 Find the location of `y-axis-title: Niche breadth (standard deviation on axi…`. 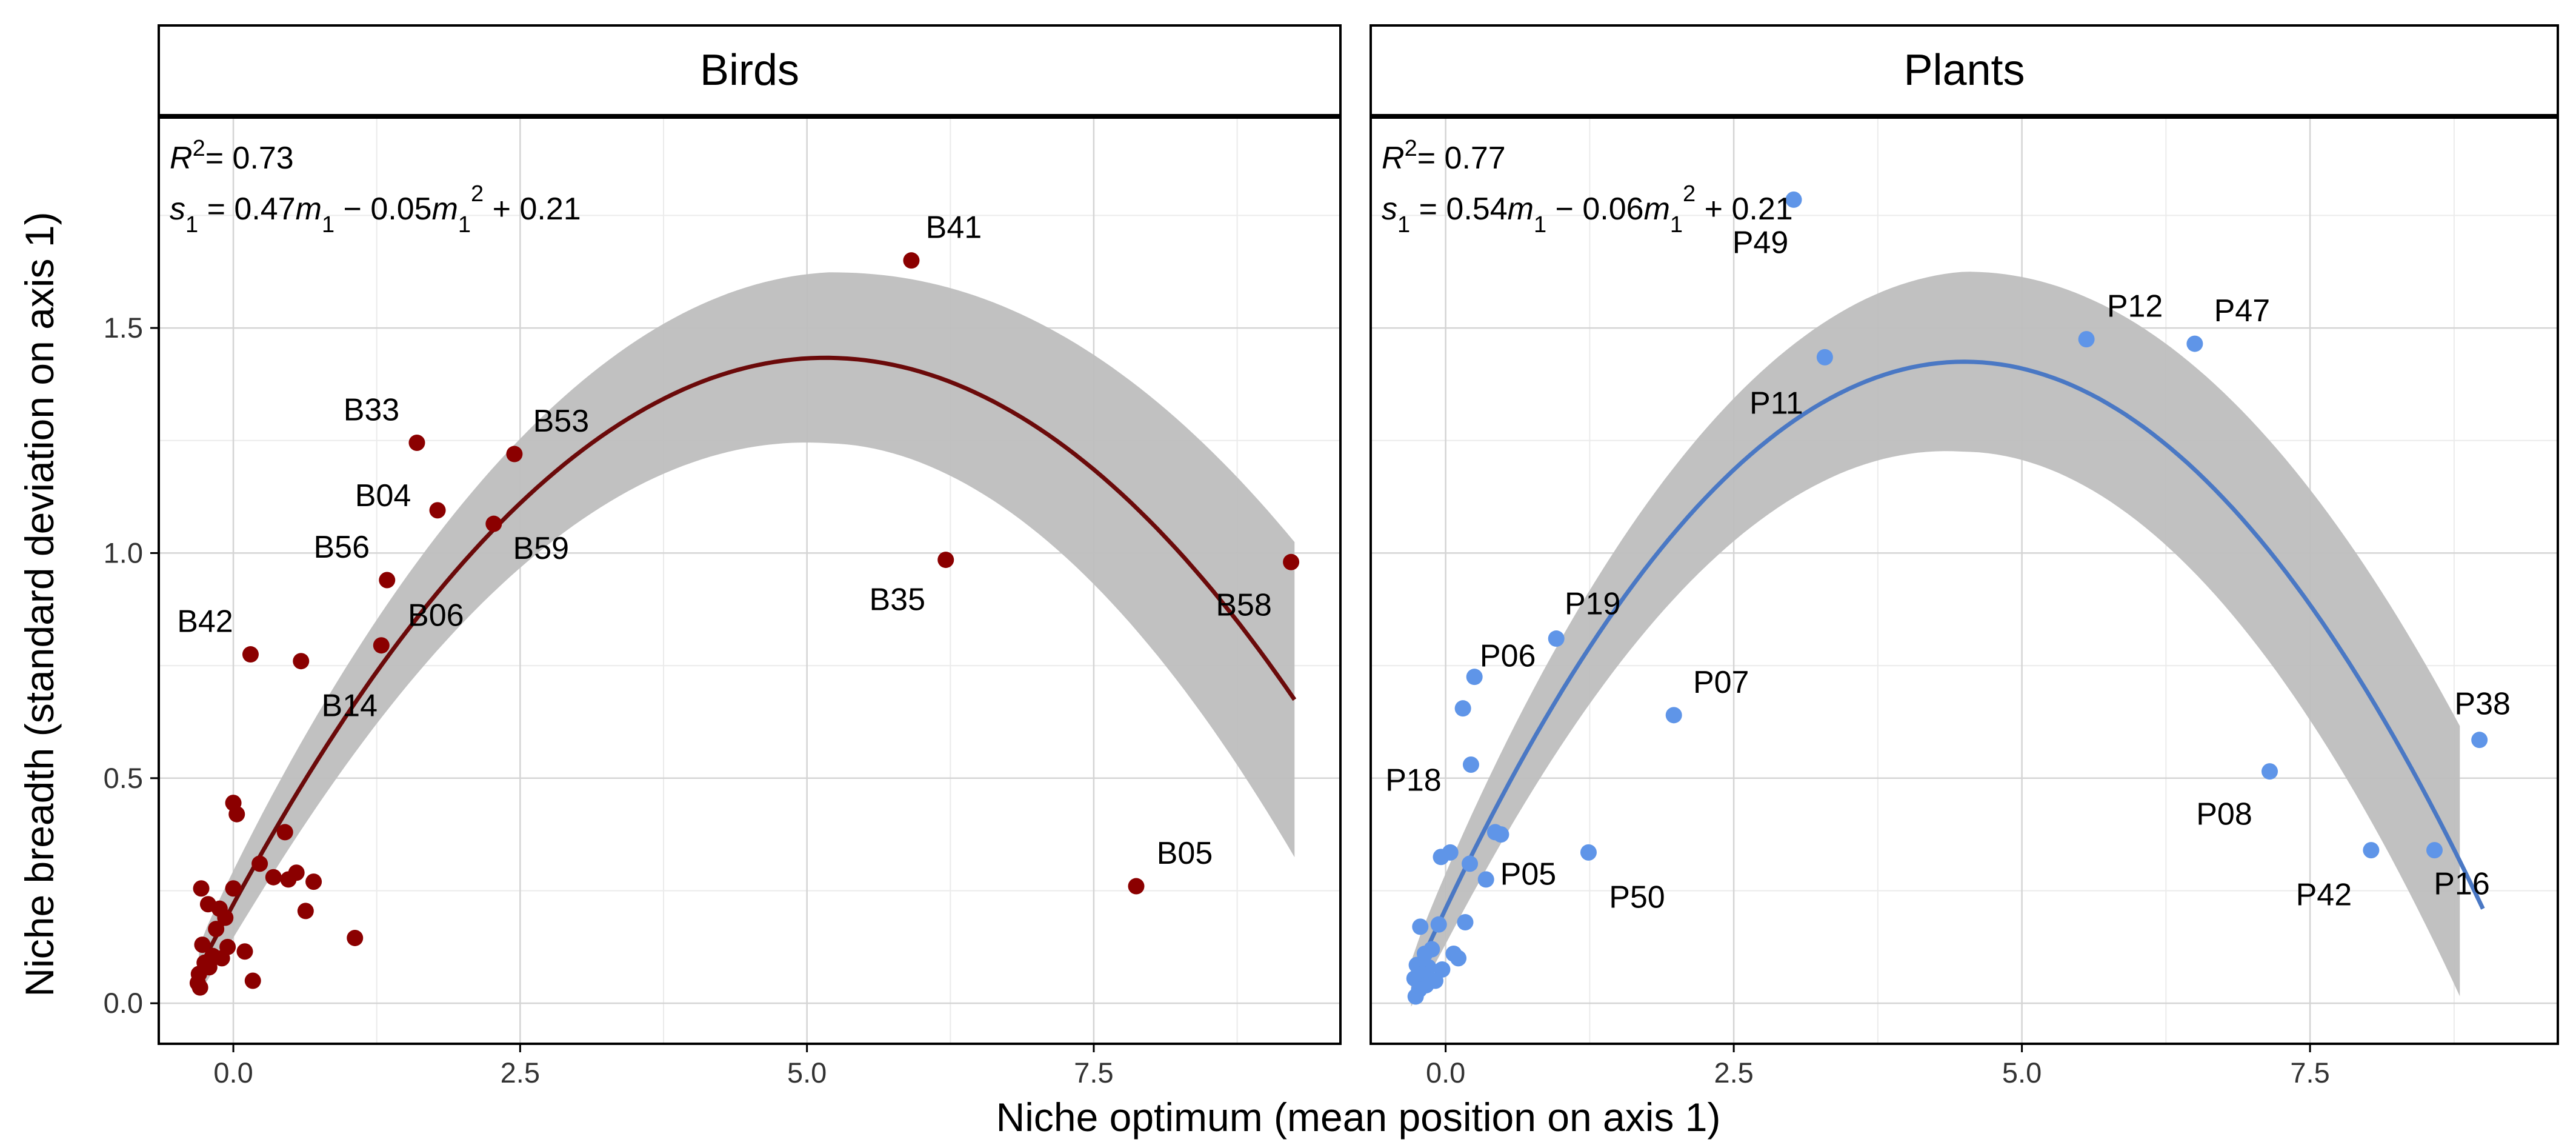

y-axis-title: Niche breadth (standard deviation on axi… is located at coordinates (39, 604).